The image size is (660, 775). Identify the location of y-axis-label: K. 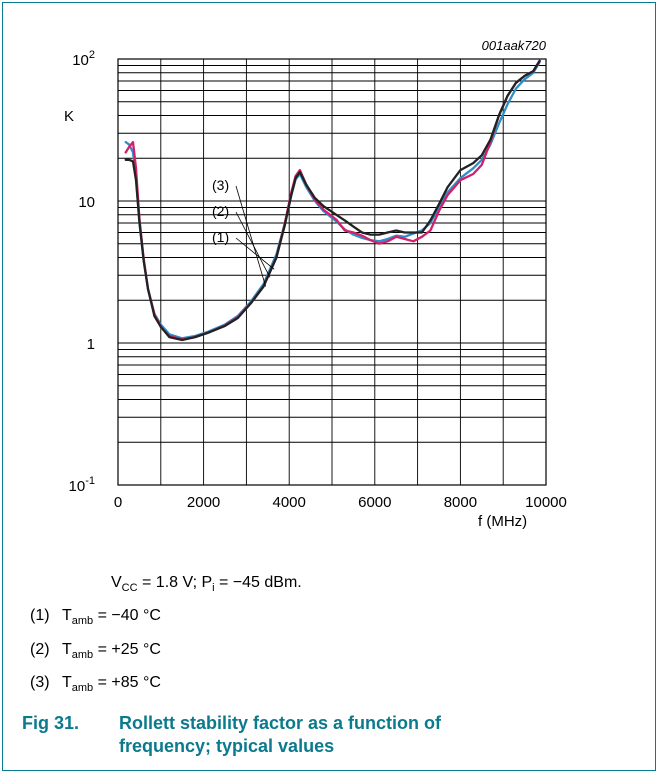
(69, 116).